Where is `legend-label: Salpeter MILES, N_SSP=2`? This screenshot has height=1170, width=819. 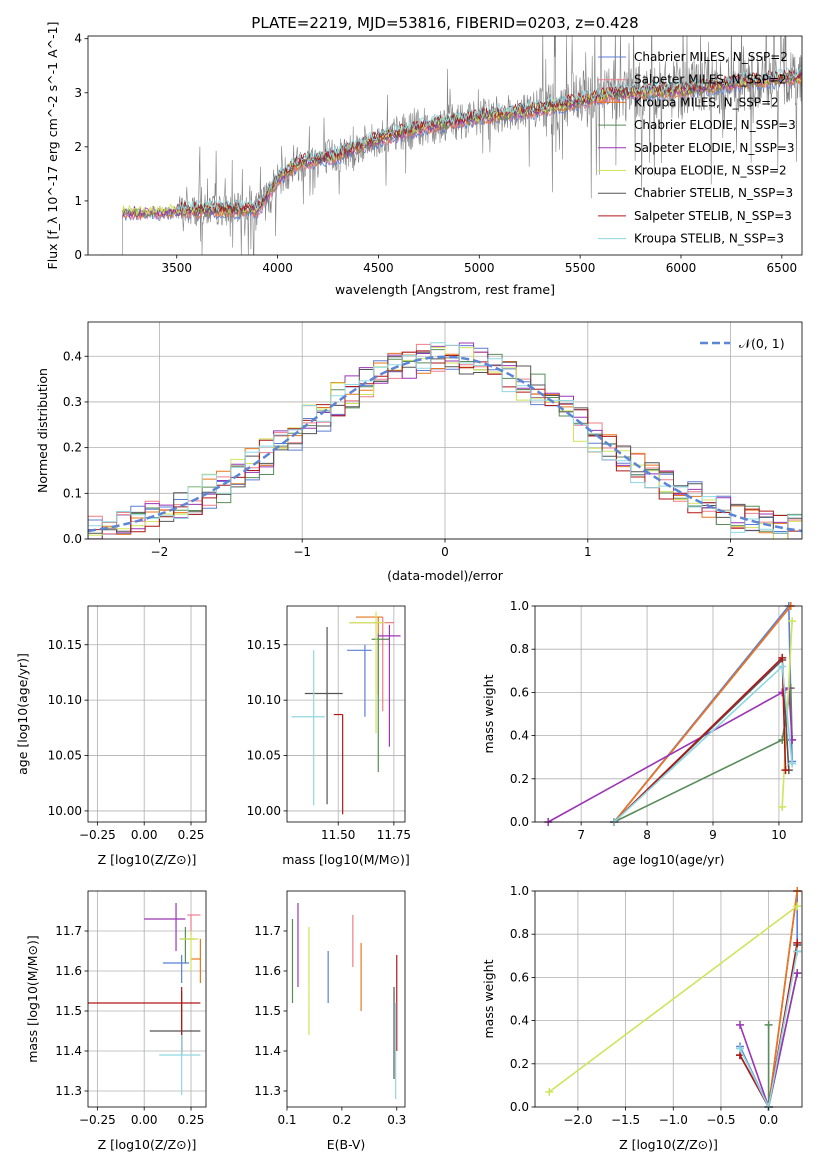
legend-label: Salpeter MILES, N_SSP=2 is located at coordinates (710, 80).